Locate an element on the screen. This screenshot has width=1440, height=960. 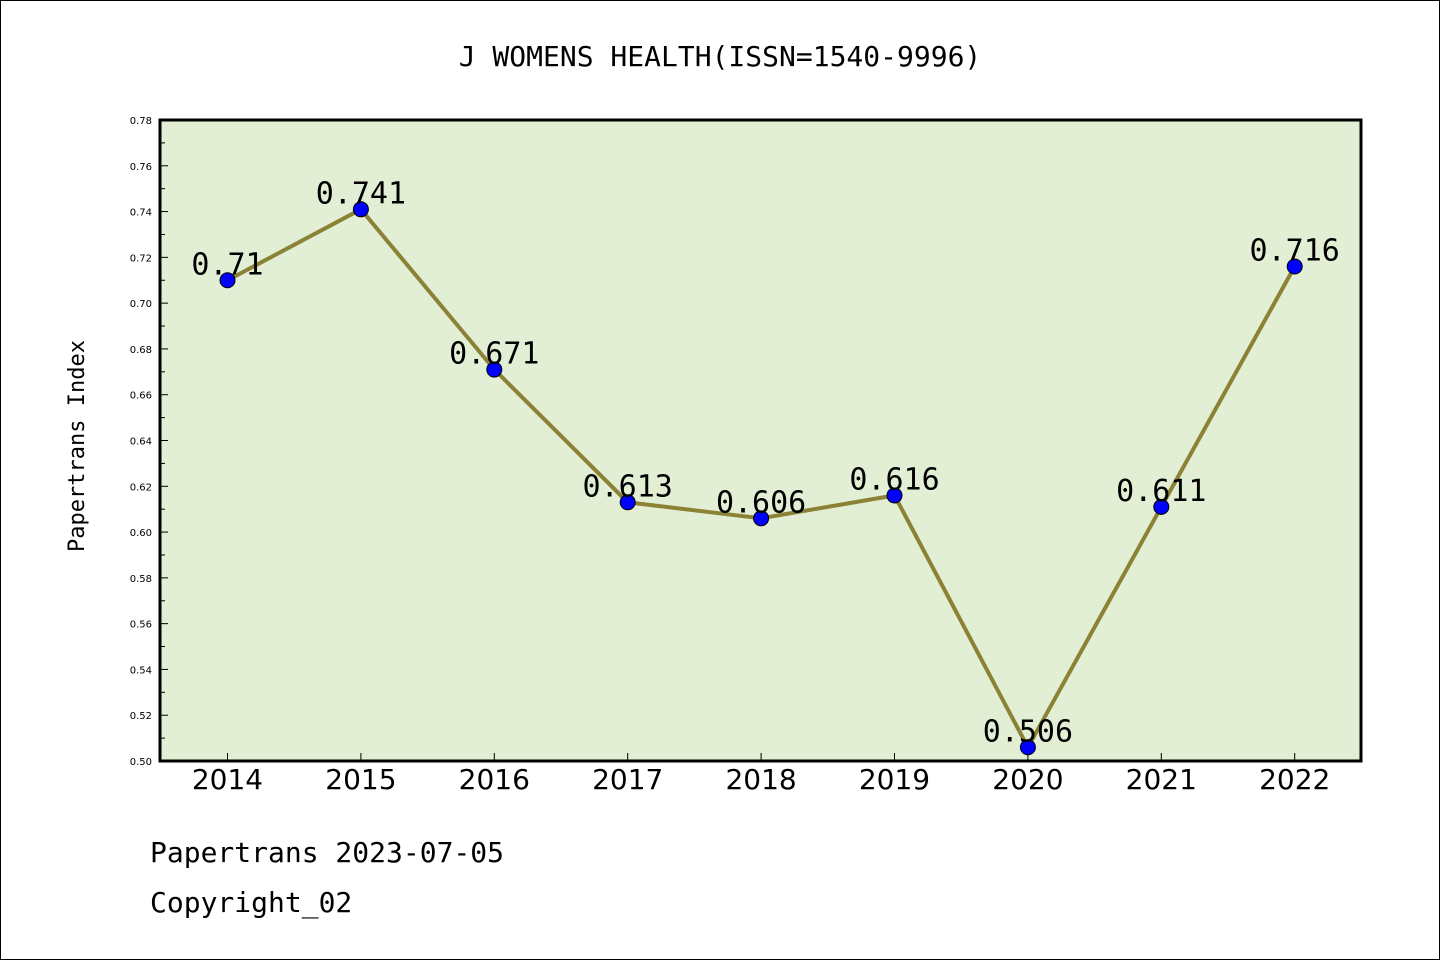
data-label: 0.506 is located at coordinates (1028, 731).